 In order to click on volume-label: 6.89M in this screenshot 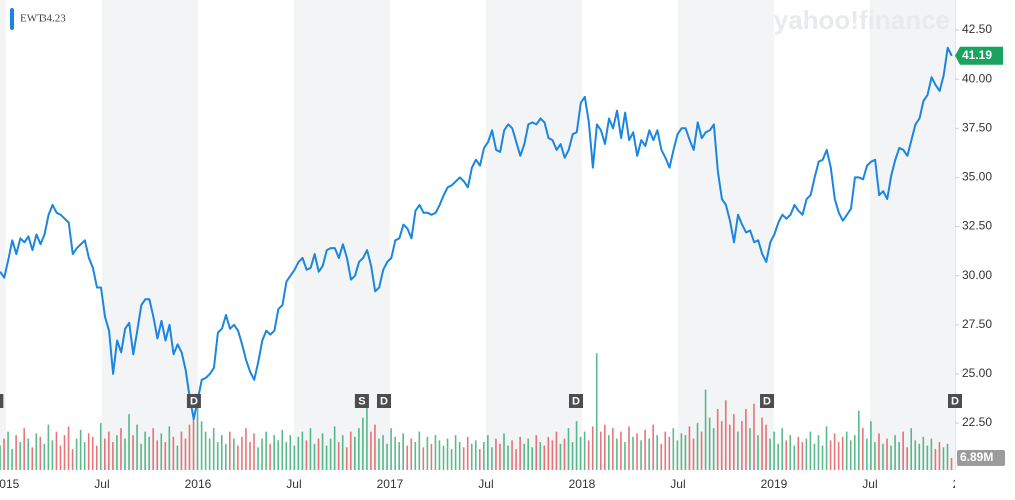, I will do `click(976, 457)`.